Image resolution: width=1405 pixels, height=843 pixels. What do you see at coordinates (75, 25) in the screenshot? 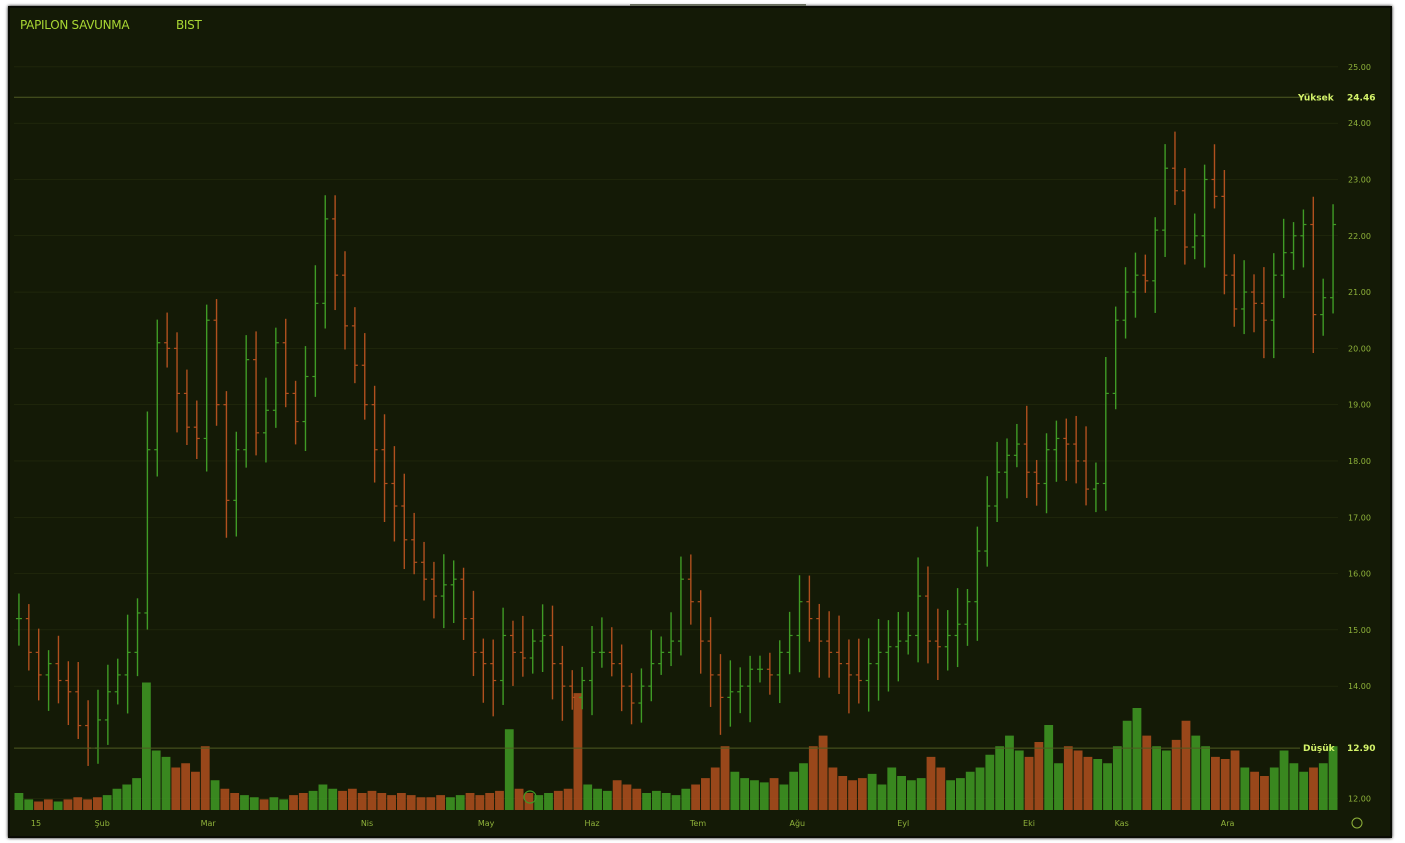
I see `symbol-name: PAPILON SAVUNMA` at bounding box center [75, 25].